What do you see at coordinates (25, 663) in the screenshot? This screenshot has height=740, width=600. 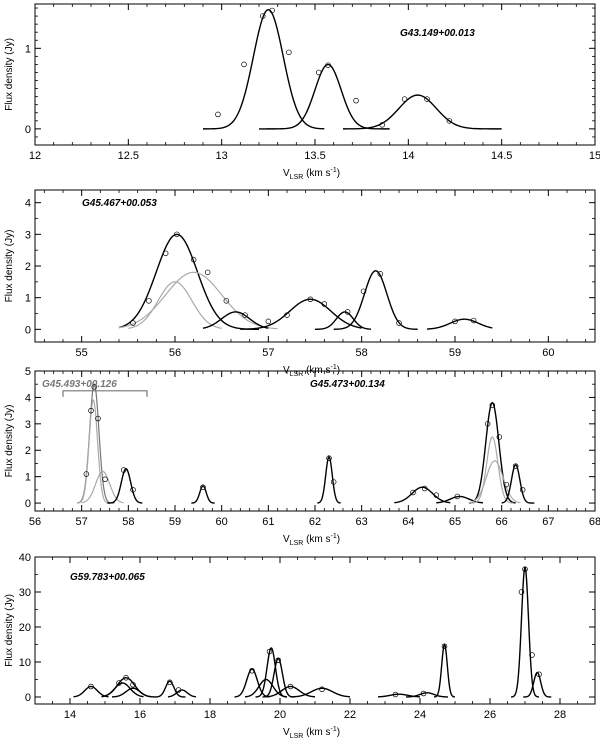 I see `chart-3-y-tick-label: 10` at bounding box center [25, 663].